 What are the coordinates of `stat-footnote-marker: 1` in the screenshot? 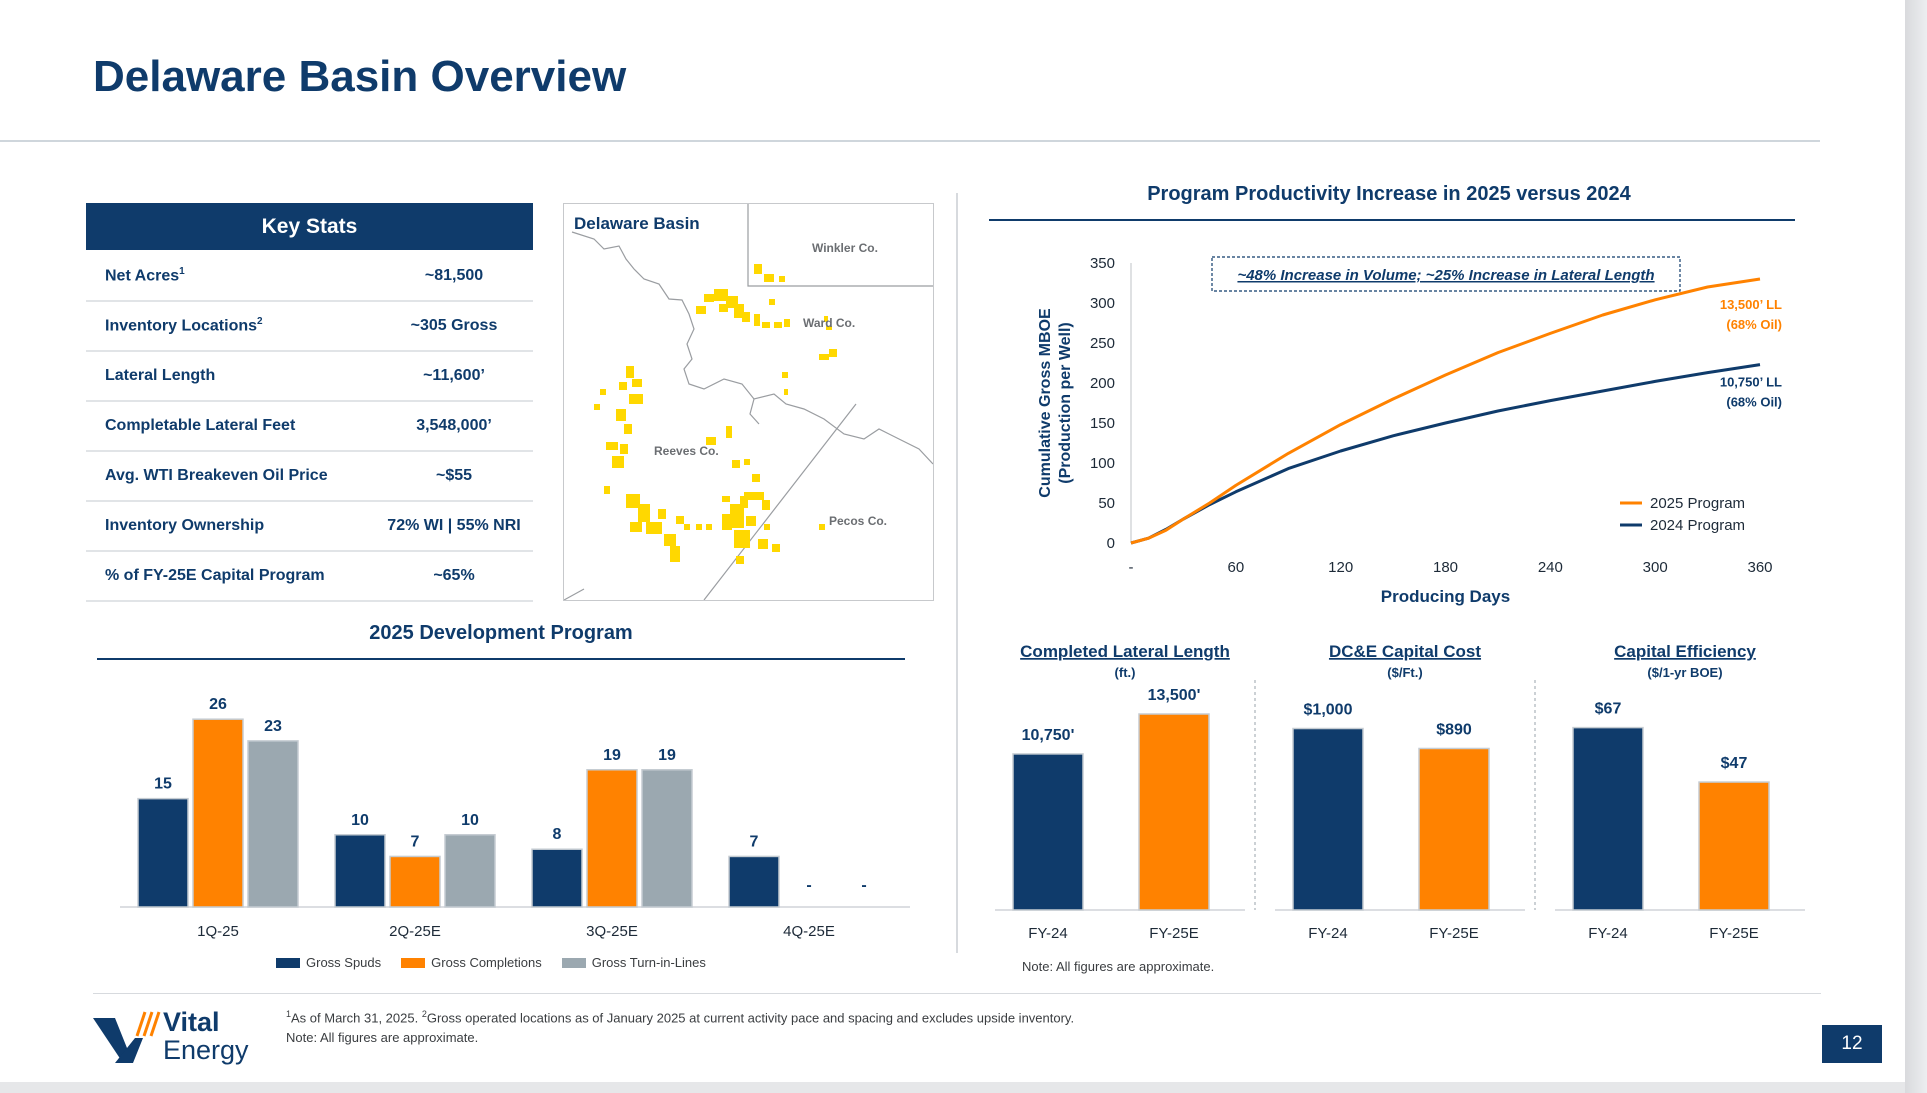 It's located at (182, 272).